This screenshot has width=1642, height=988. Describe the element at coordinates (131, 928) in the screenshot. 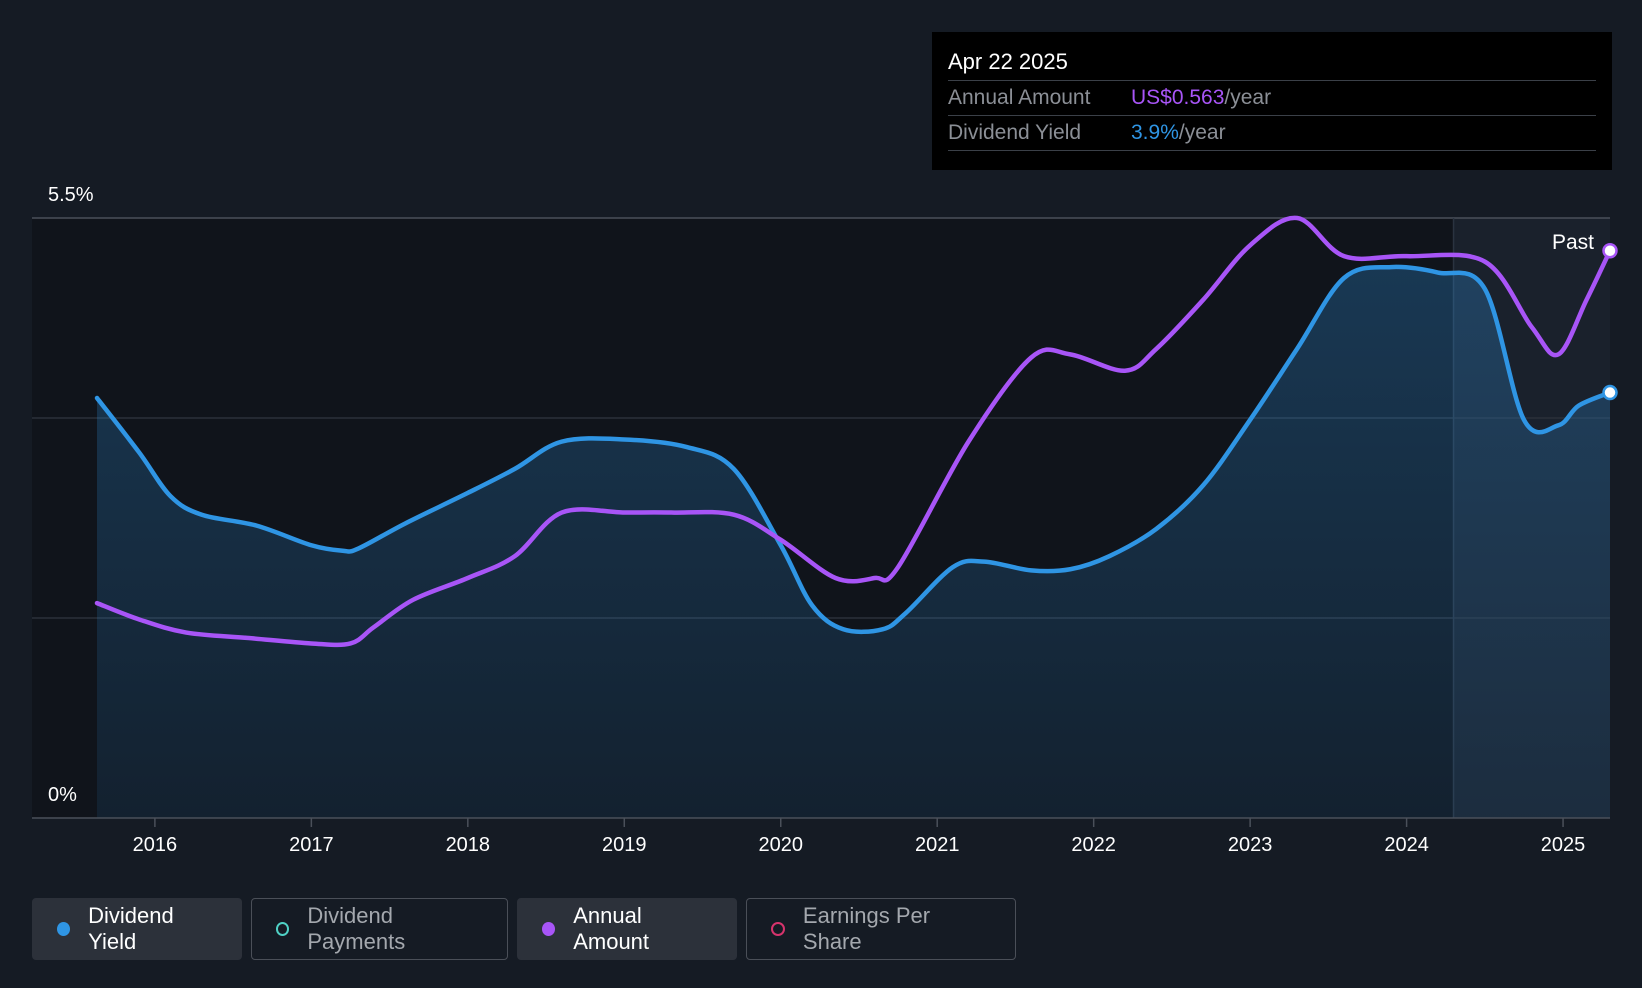

I see `legend-label: Dividend Yield` at that location.